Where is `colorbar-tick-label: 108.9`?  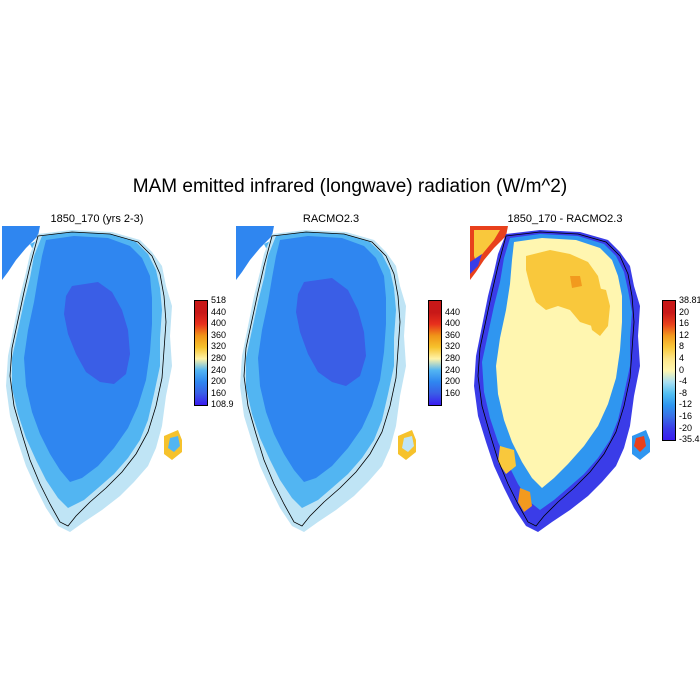
colorbar-tick-label: 108.9 is located at coordinates (222, 404).